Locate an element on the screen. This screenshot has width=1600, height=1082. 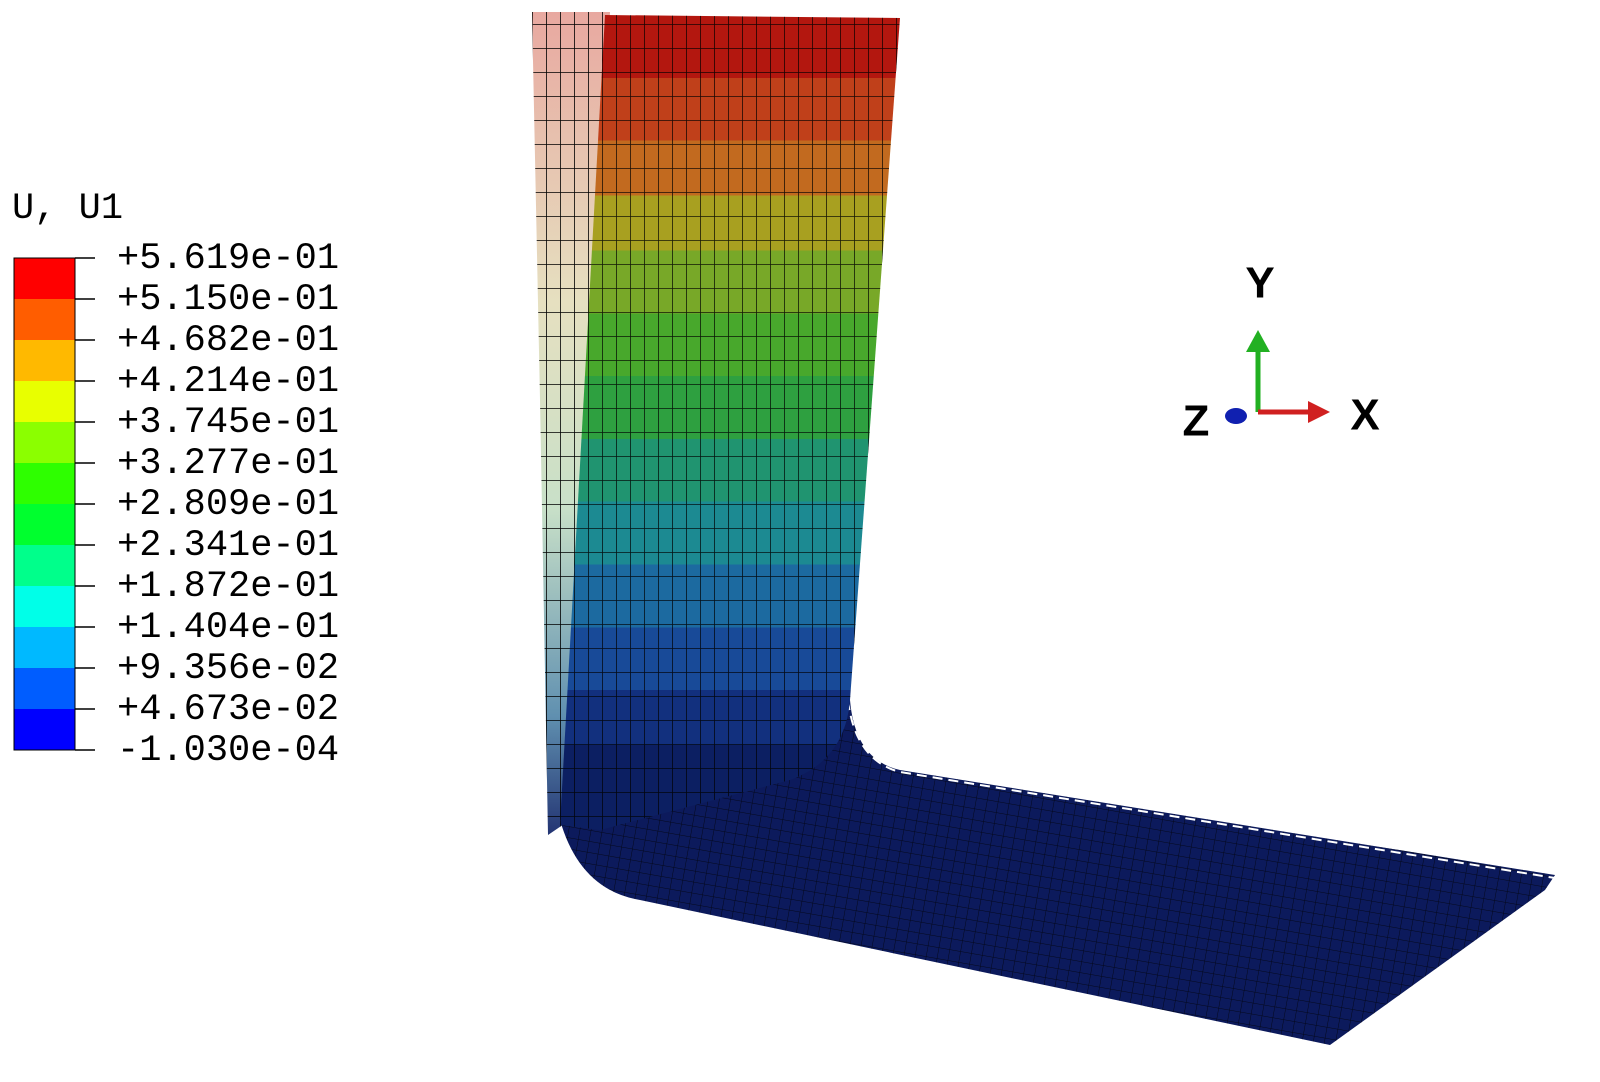
legend-label: -1.030e-04 is located at coordinates (228, 751).